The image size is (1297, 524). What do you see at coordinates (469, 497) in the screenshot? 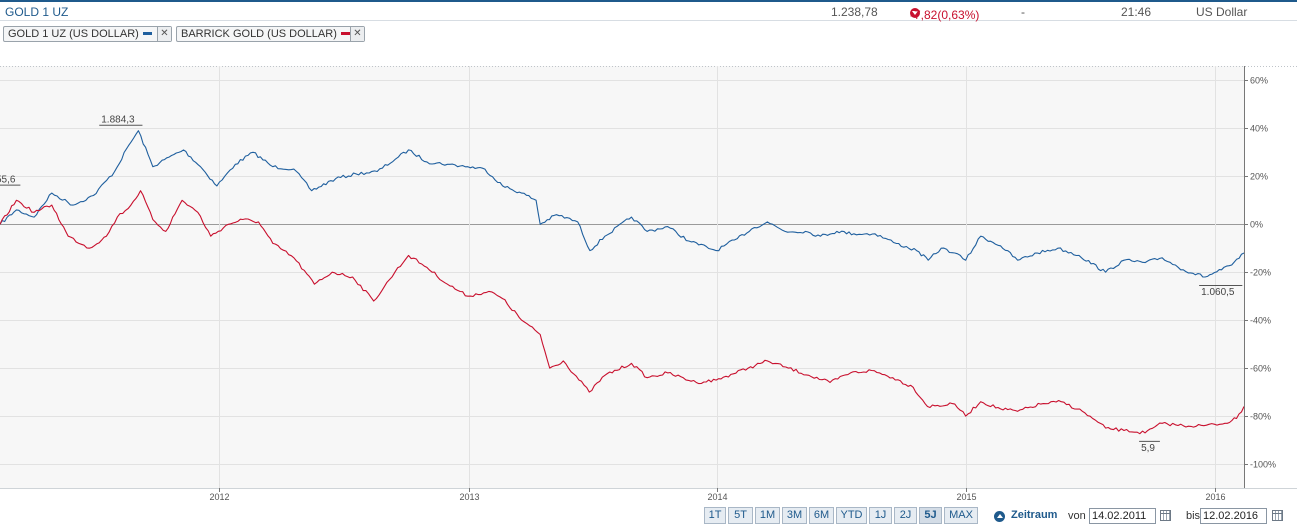
I see `x-tick-label: 2013` at bounding box center [469, 497].